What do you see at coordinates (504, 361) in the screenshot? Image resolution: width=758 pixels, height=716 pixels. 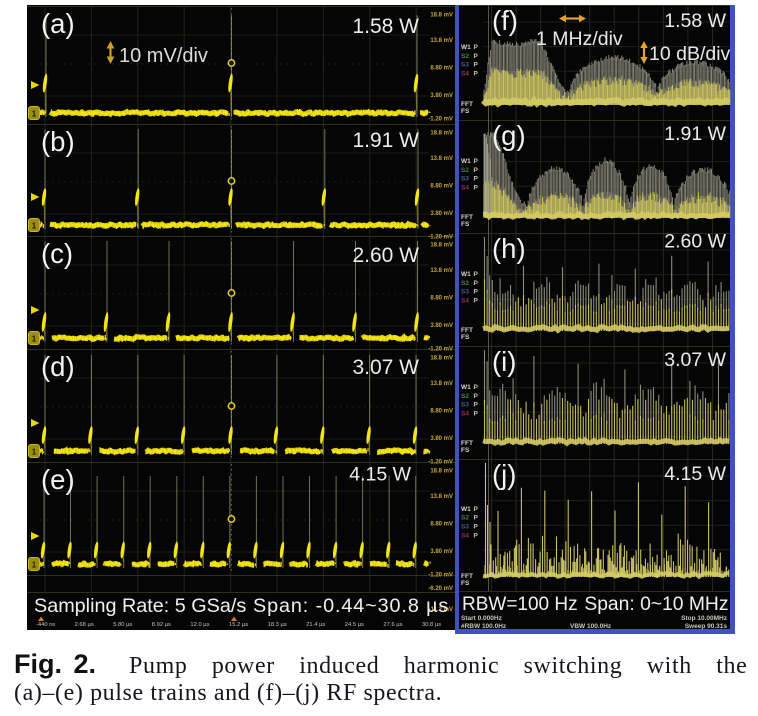 I see `svg-text: (i)` at bounding box center [504, 361].